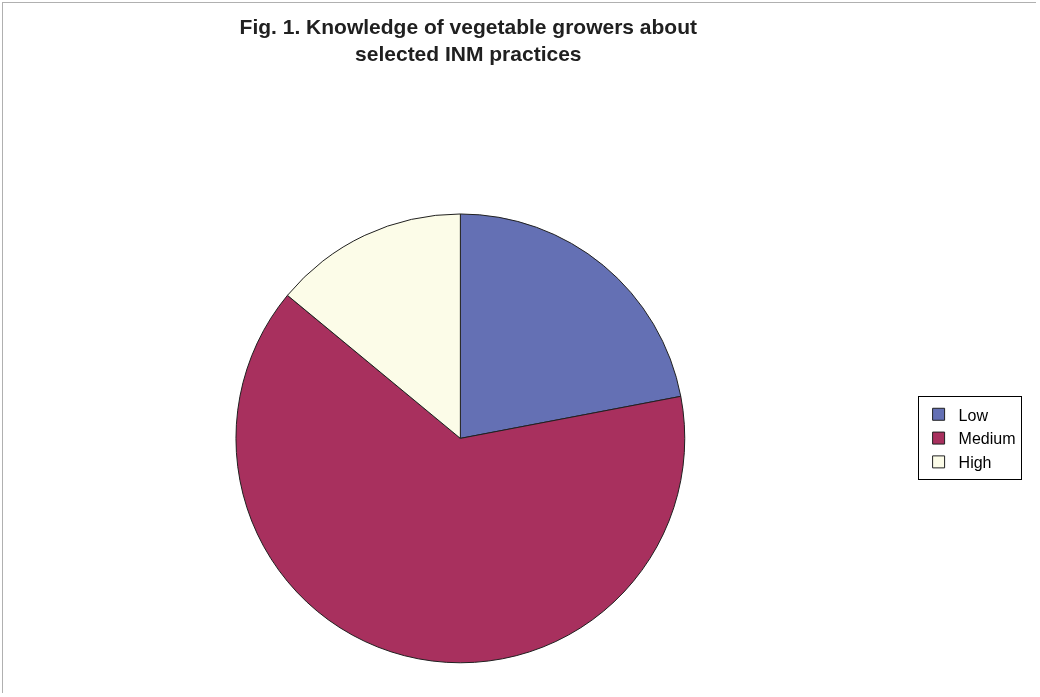 The image size is (1040, 697). Describe the element at coordinates (973, 415) in the screenshot. I see `legend-label: Low` at that location.